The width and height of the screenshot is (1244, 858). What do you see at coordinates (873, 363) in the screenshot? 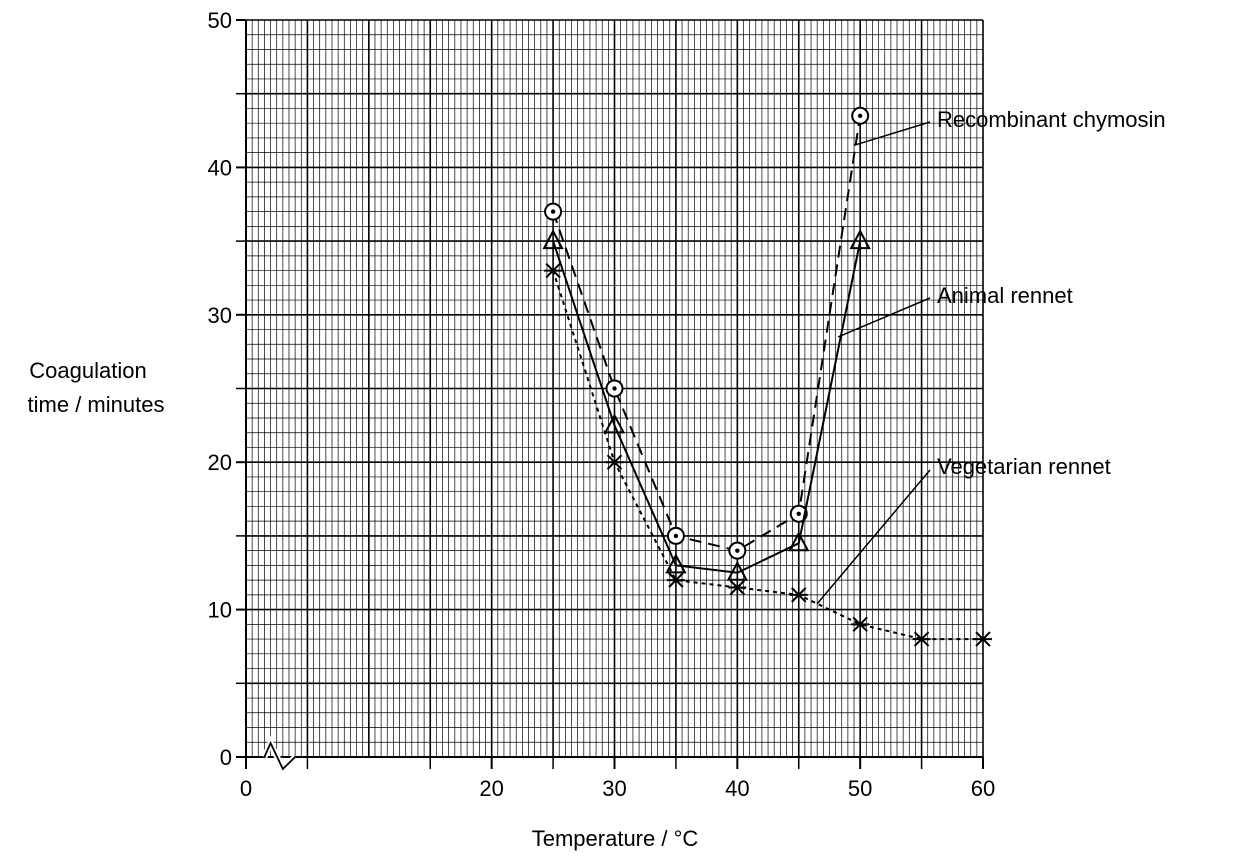
I see `legend-leaders` at bounding box center [873, 363].